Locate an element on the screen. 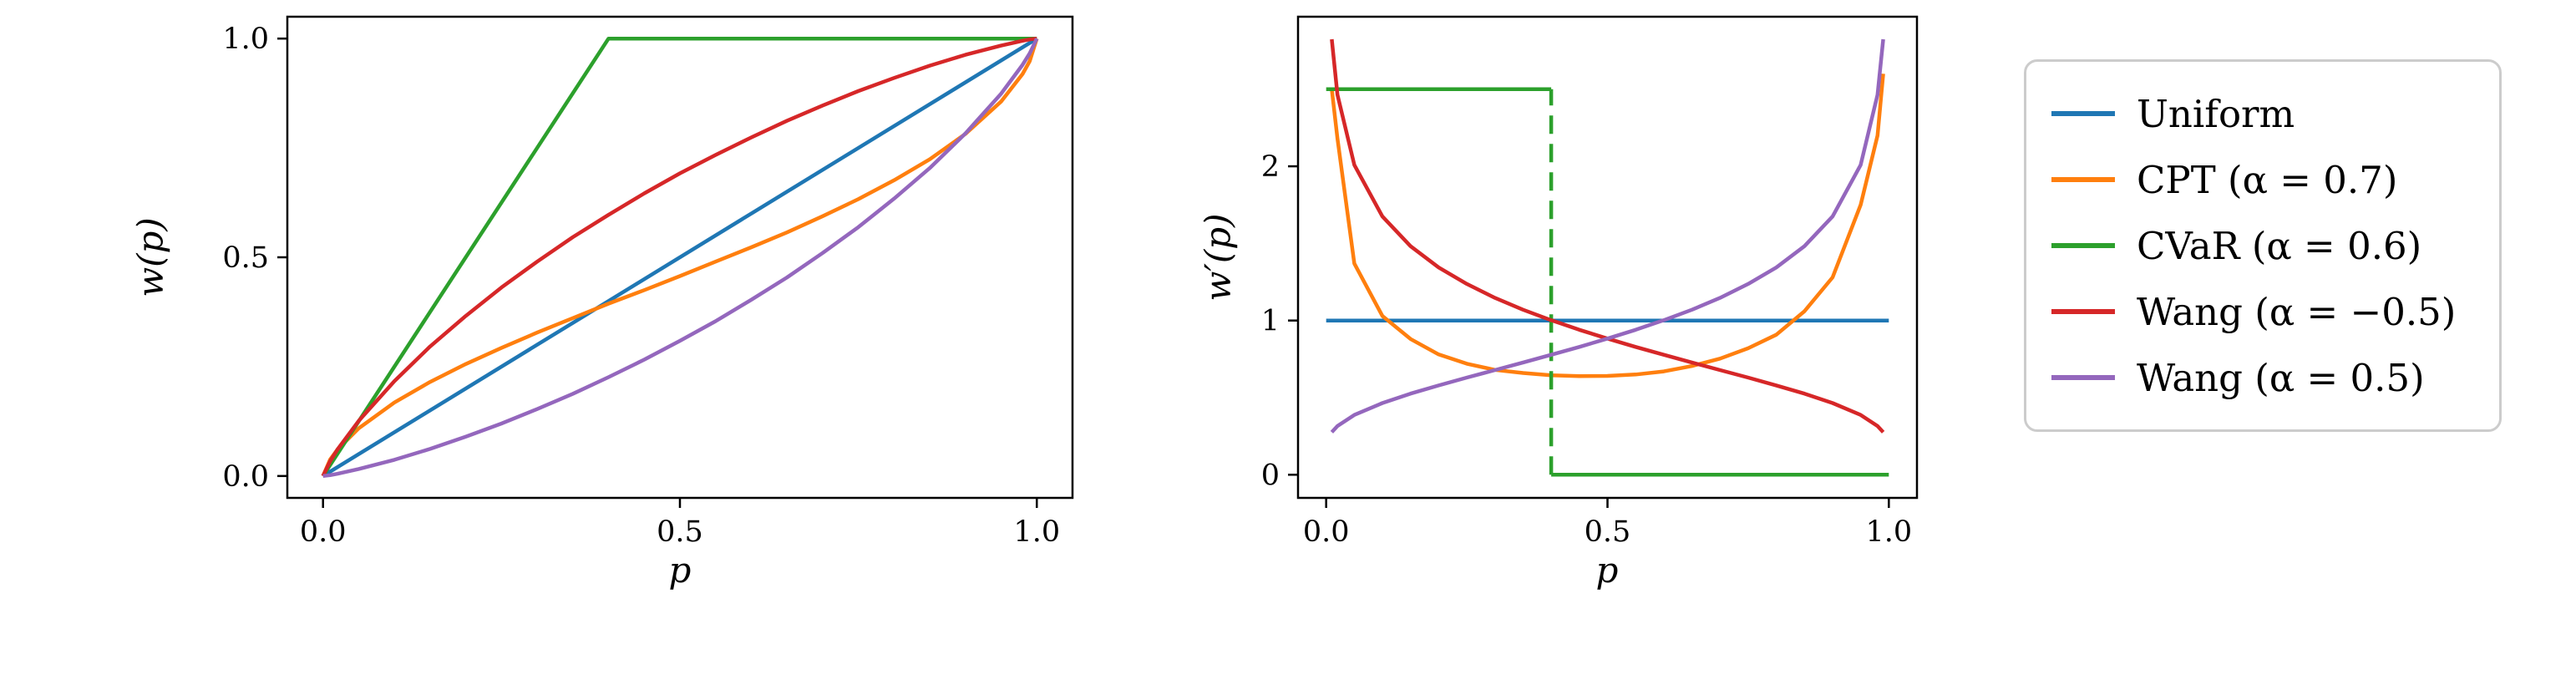 The image size is (2576, 685). legend-label-cvar: CVaR (α = 0.6) is located at coordinates (2279, 245).